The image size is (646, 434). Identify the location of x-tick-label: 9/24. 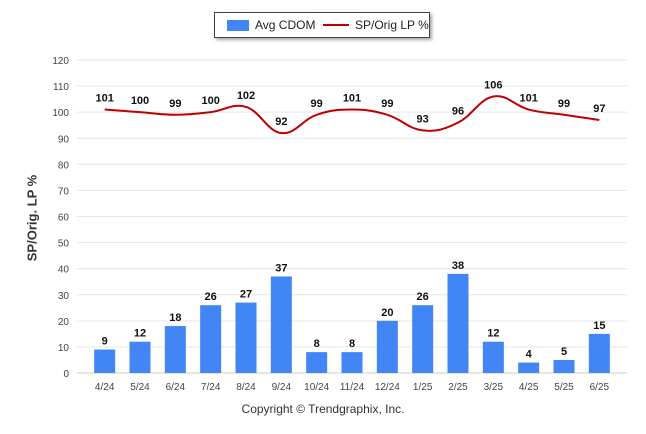
(282, 387).